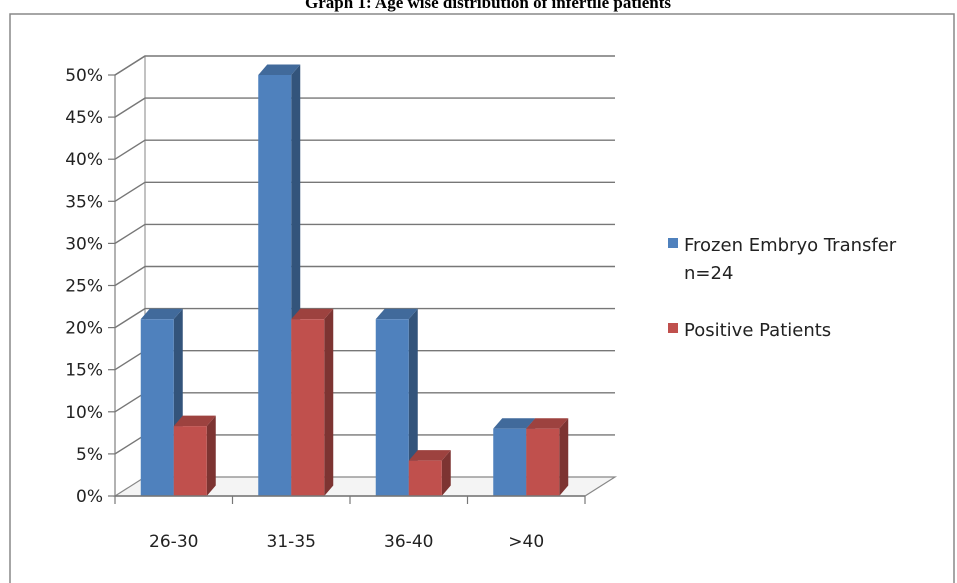  Describe the element at coordinates (89, 497) in the screenshot. I see `y-tick-label: 0%` at that location.